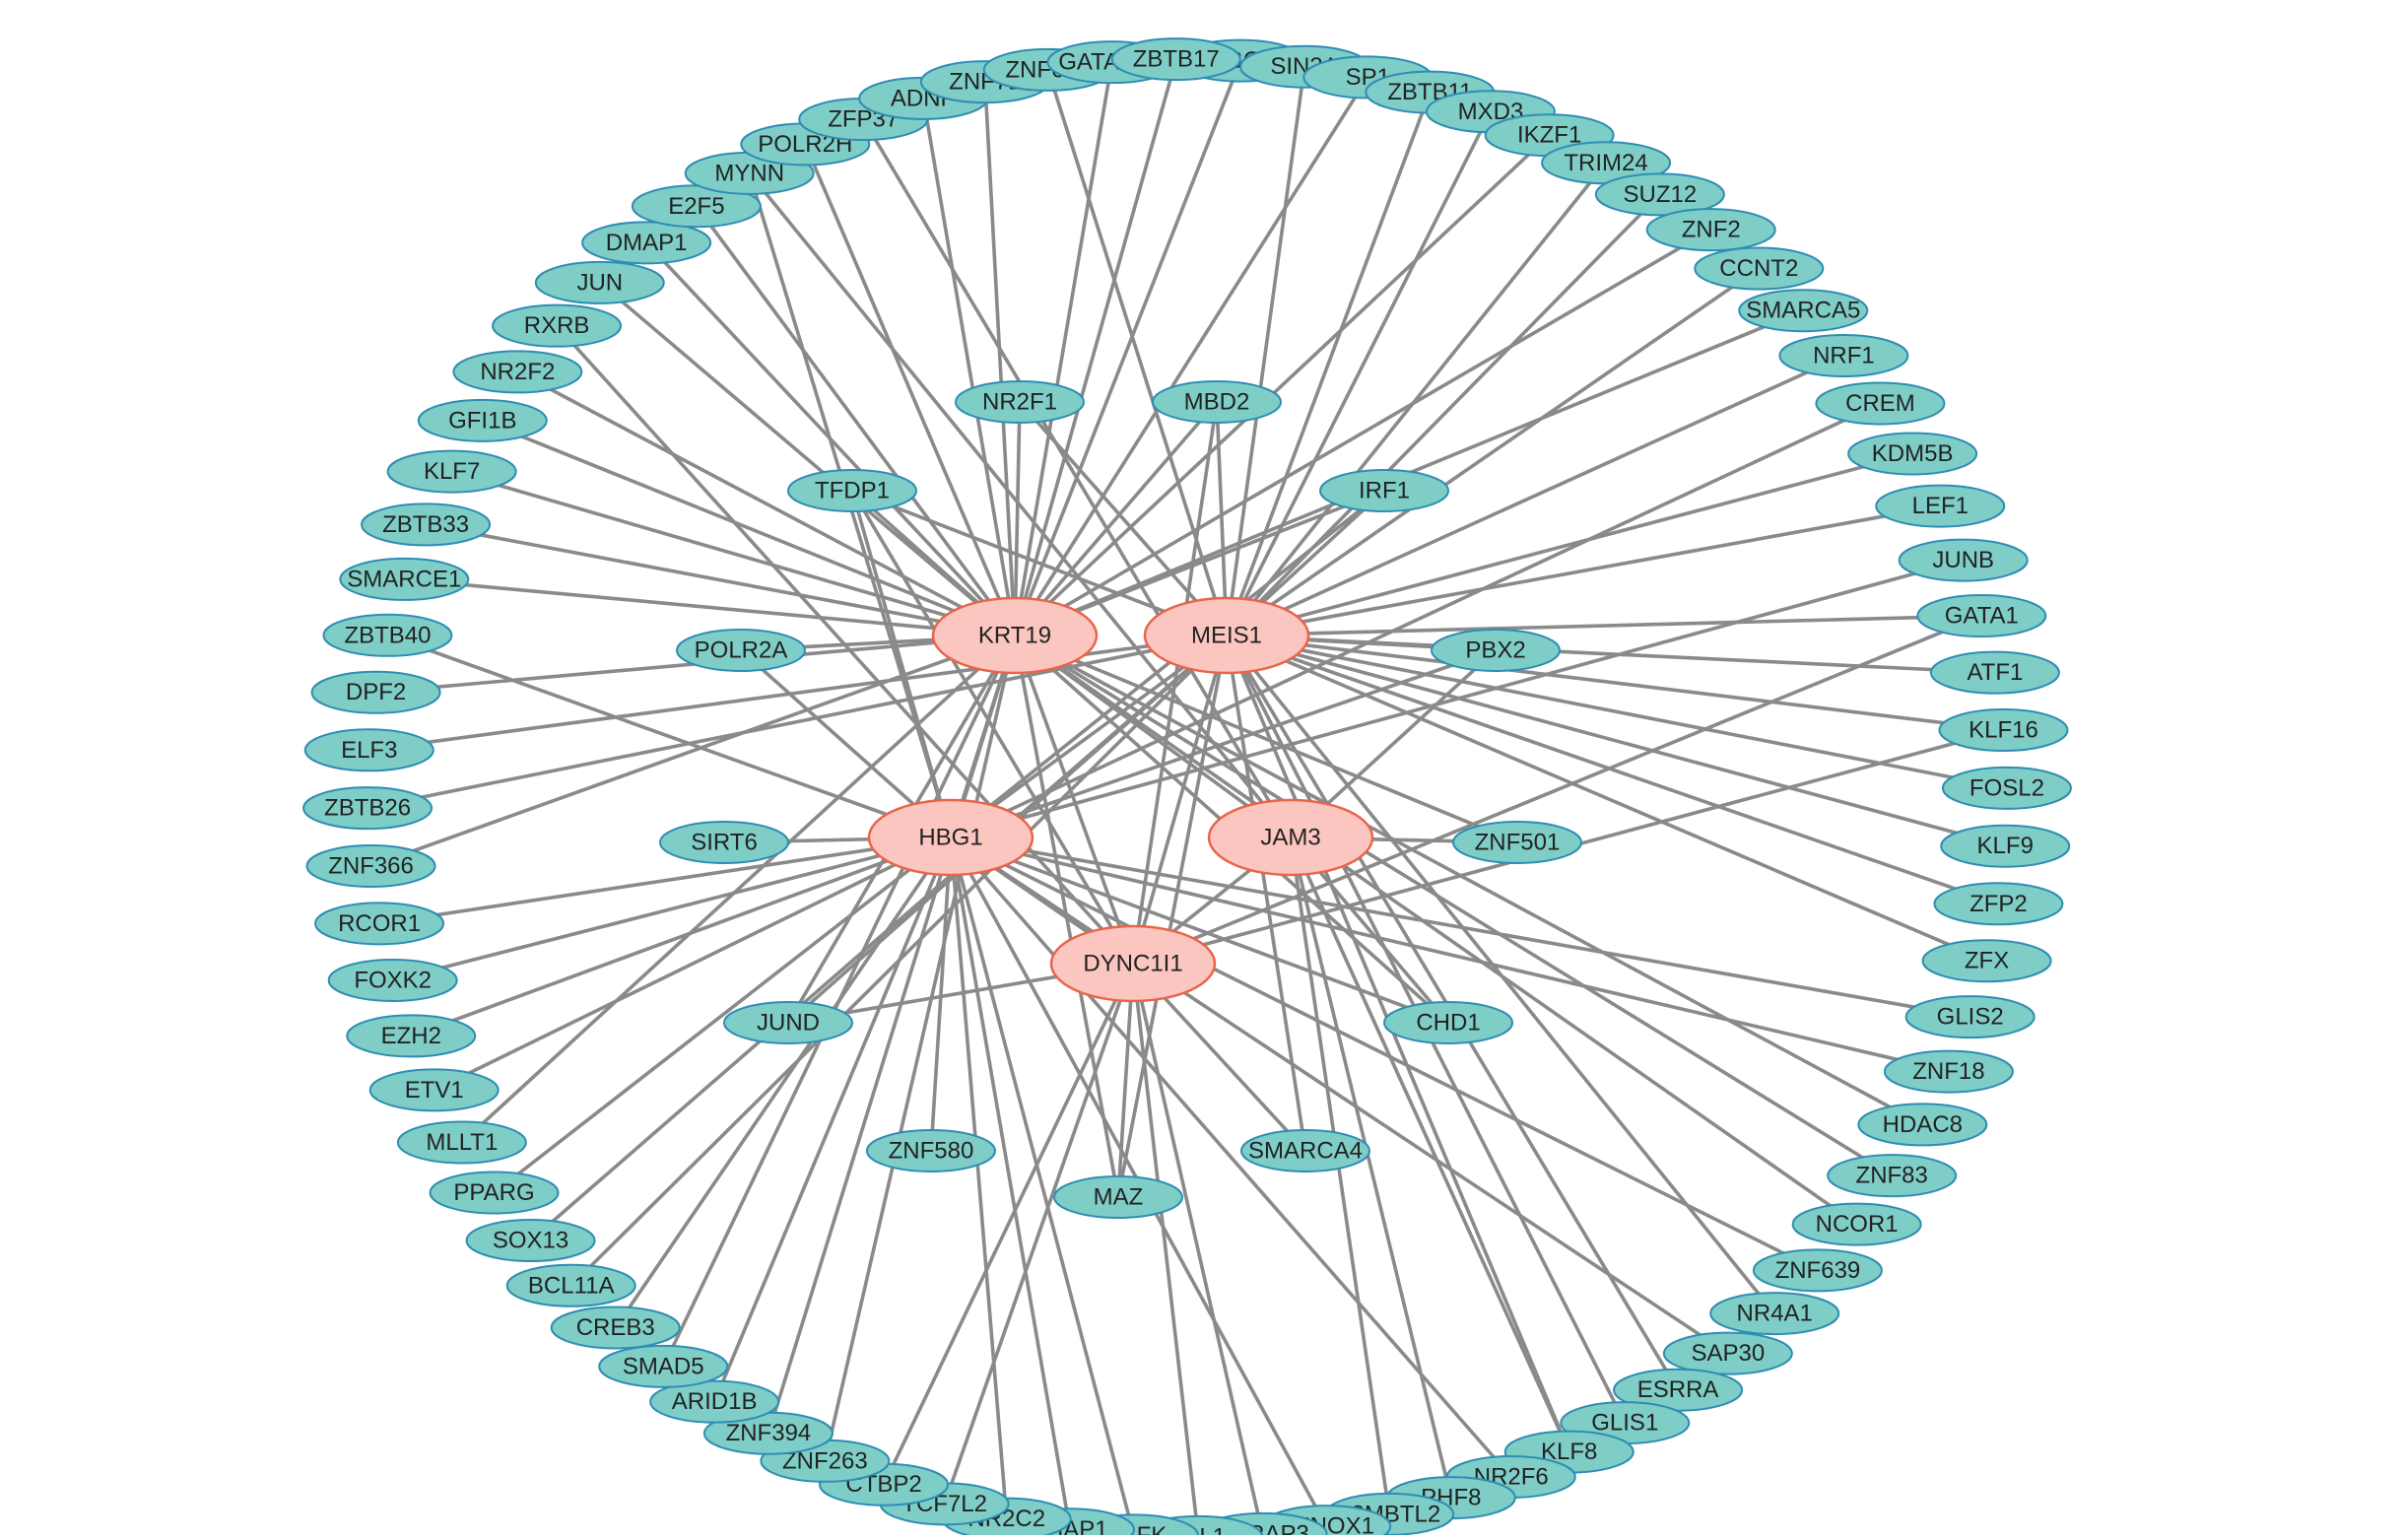 The height and width of the screenshot is (1540, 2402). What do you see at coordinates (783, 1082) in the screenshot?
I see `edge-hbg1-creb3` at bounding box center [783, 1082].